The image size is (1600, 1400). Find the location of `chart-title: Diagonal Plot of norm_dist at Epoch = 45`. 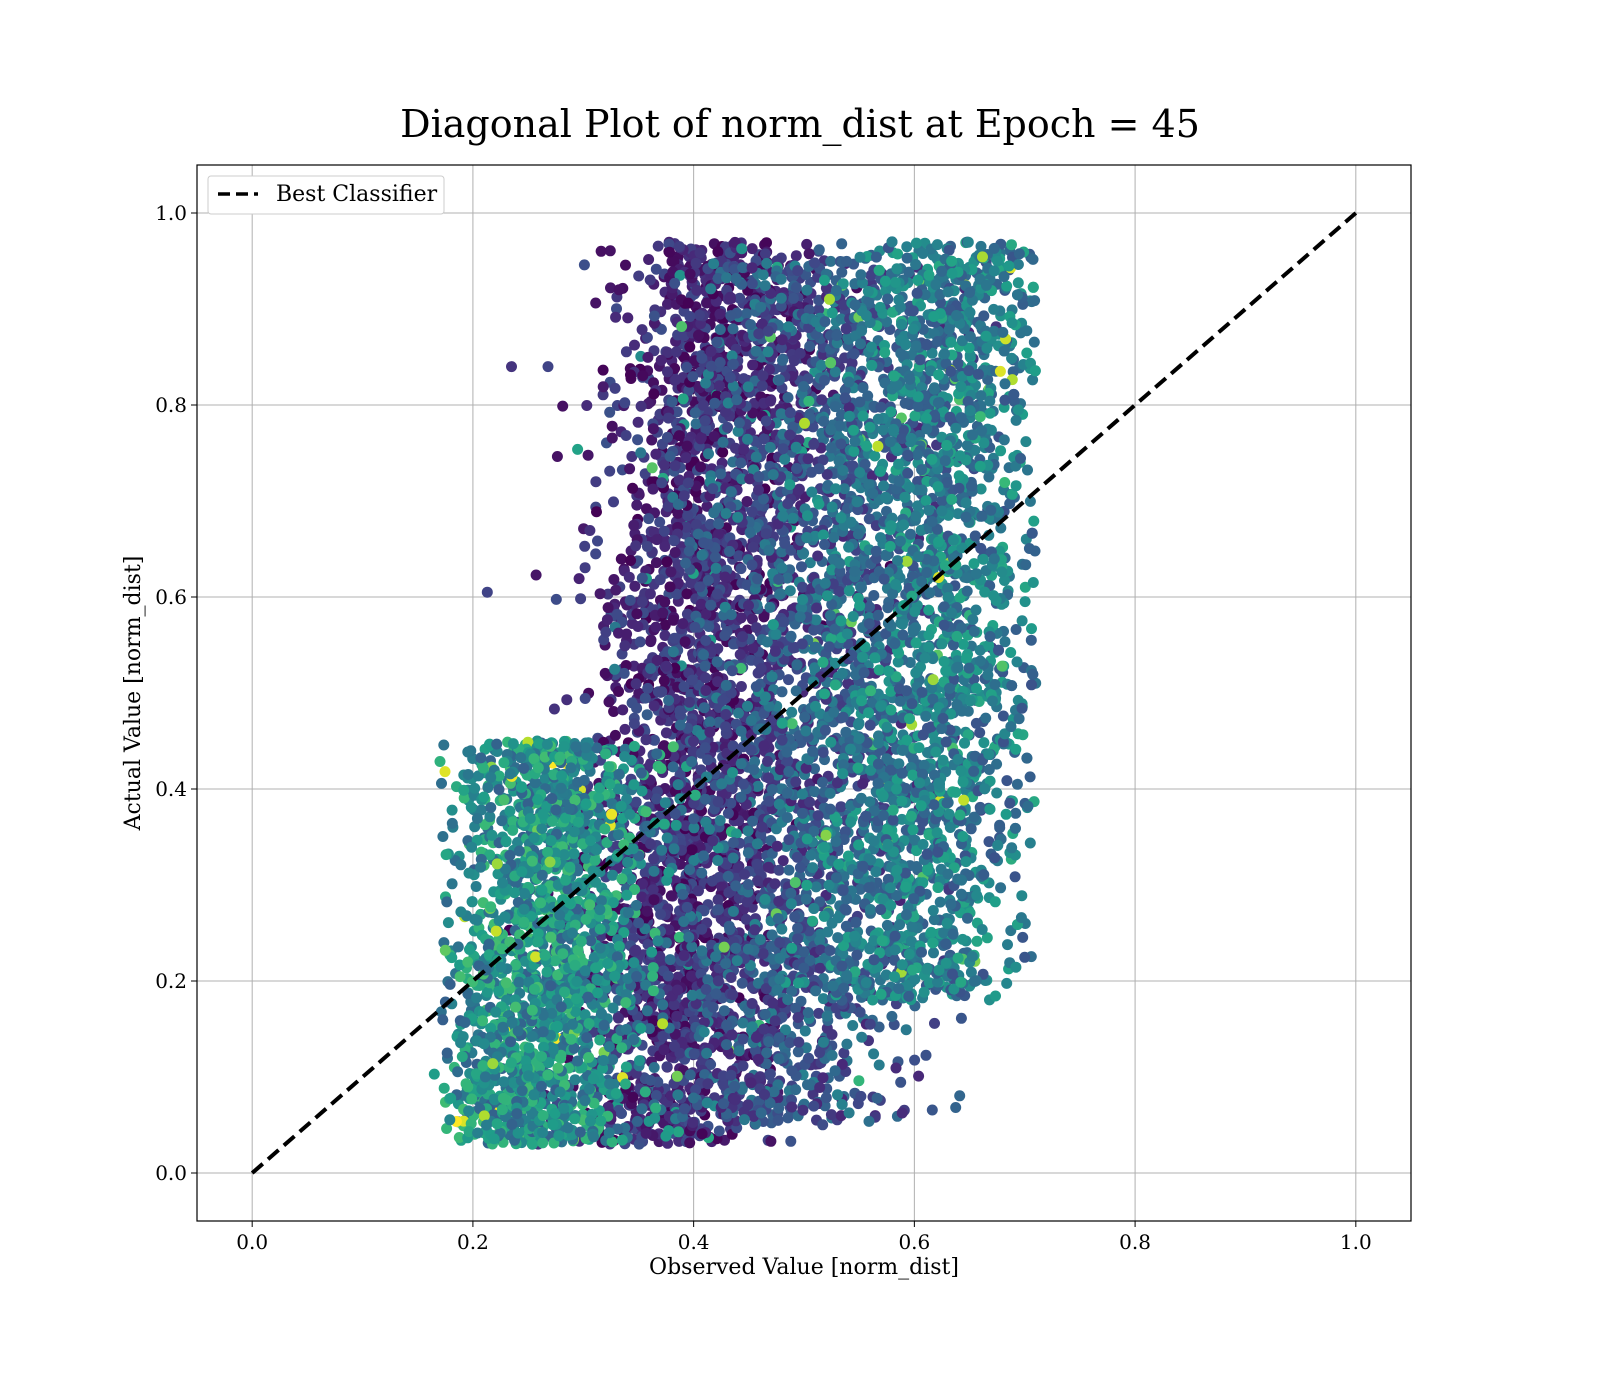

chart-title: Diagonal Plot of norm_dist at Epoch = 45 is located at coordinates (800, 124).